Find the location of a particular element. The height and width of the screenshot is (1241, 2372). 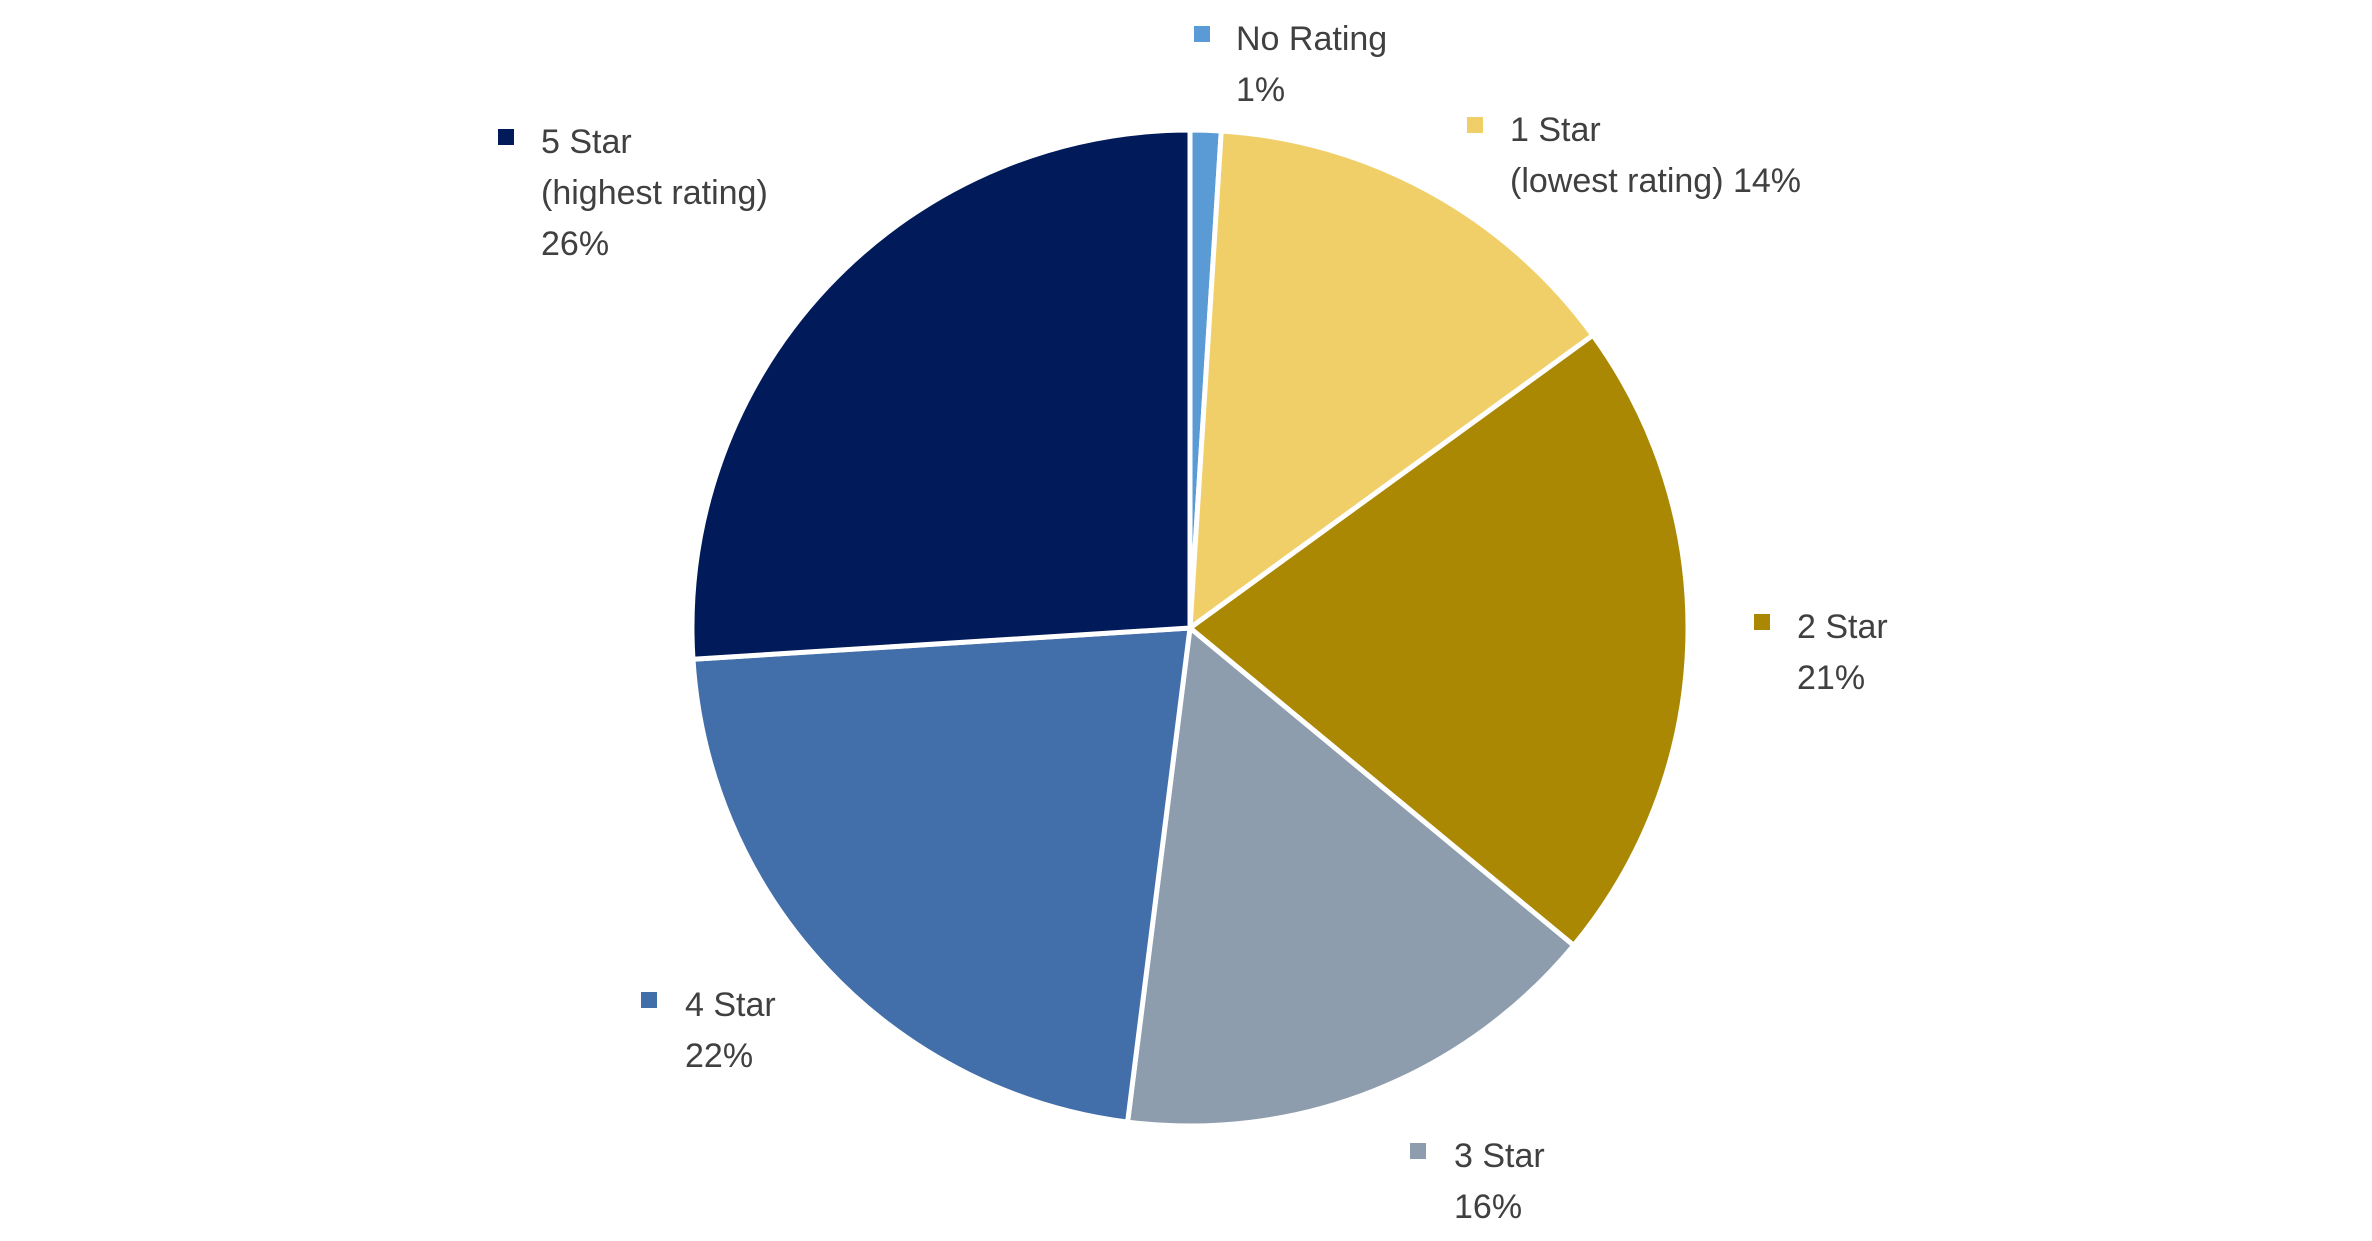

pie-slice-2-star is located at coordinates (1439, 640).